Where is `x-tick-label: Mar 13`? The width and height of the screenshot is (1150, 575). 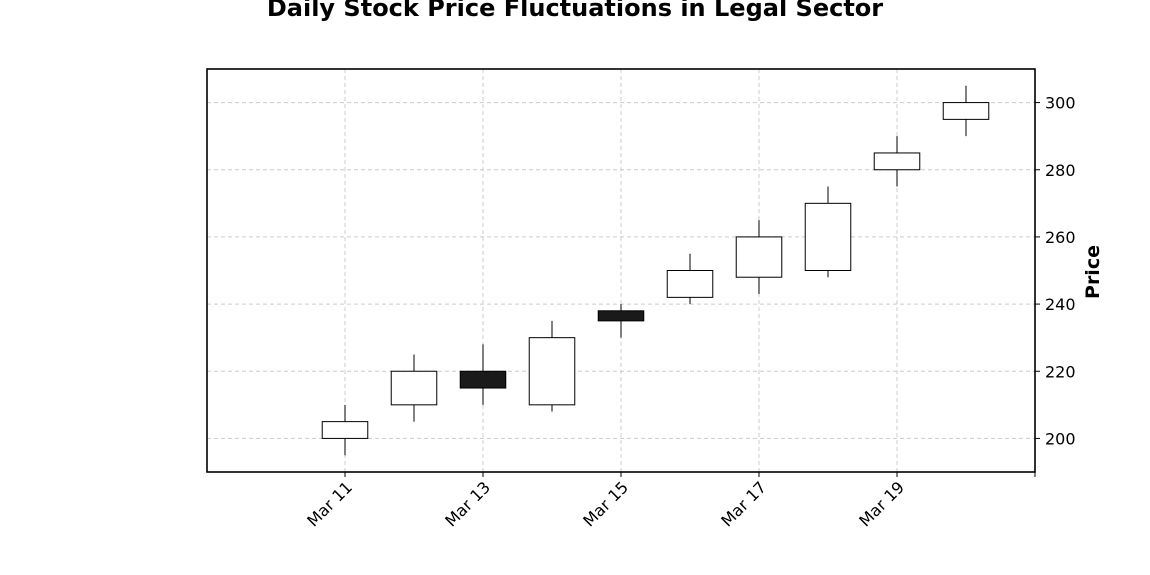 x-tick-label: Mar 13 is located at coordinates (467, 504).